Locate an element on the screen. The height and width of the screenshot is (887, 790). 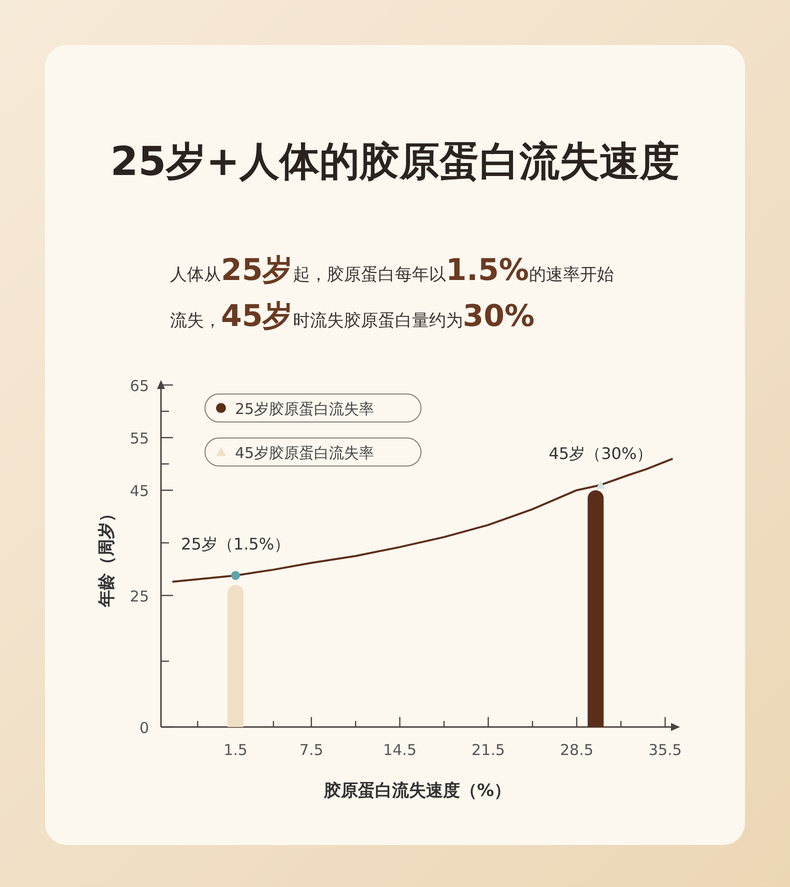
y-tick-label: 65 is located at coordinates (139, 386).